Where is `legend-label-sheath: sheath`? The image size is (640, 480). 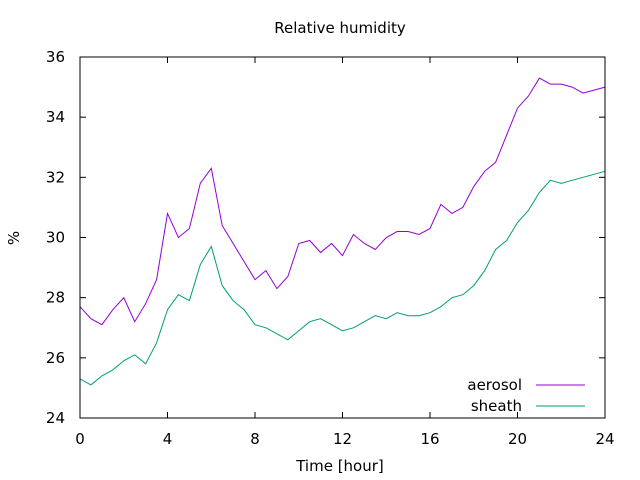
legend-label-sheath: sheath is located at coordinates (496, 406).